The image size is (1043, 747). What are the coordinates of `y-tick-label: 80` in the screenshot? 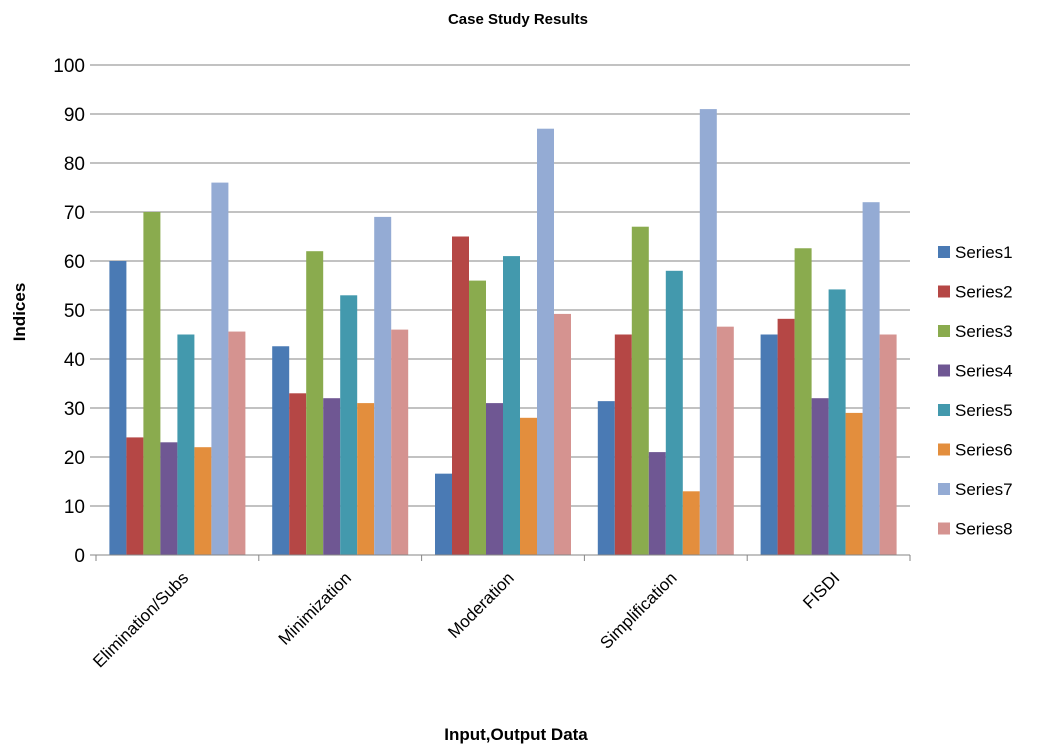 It's located at (74, 164).